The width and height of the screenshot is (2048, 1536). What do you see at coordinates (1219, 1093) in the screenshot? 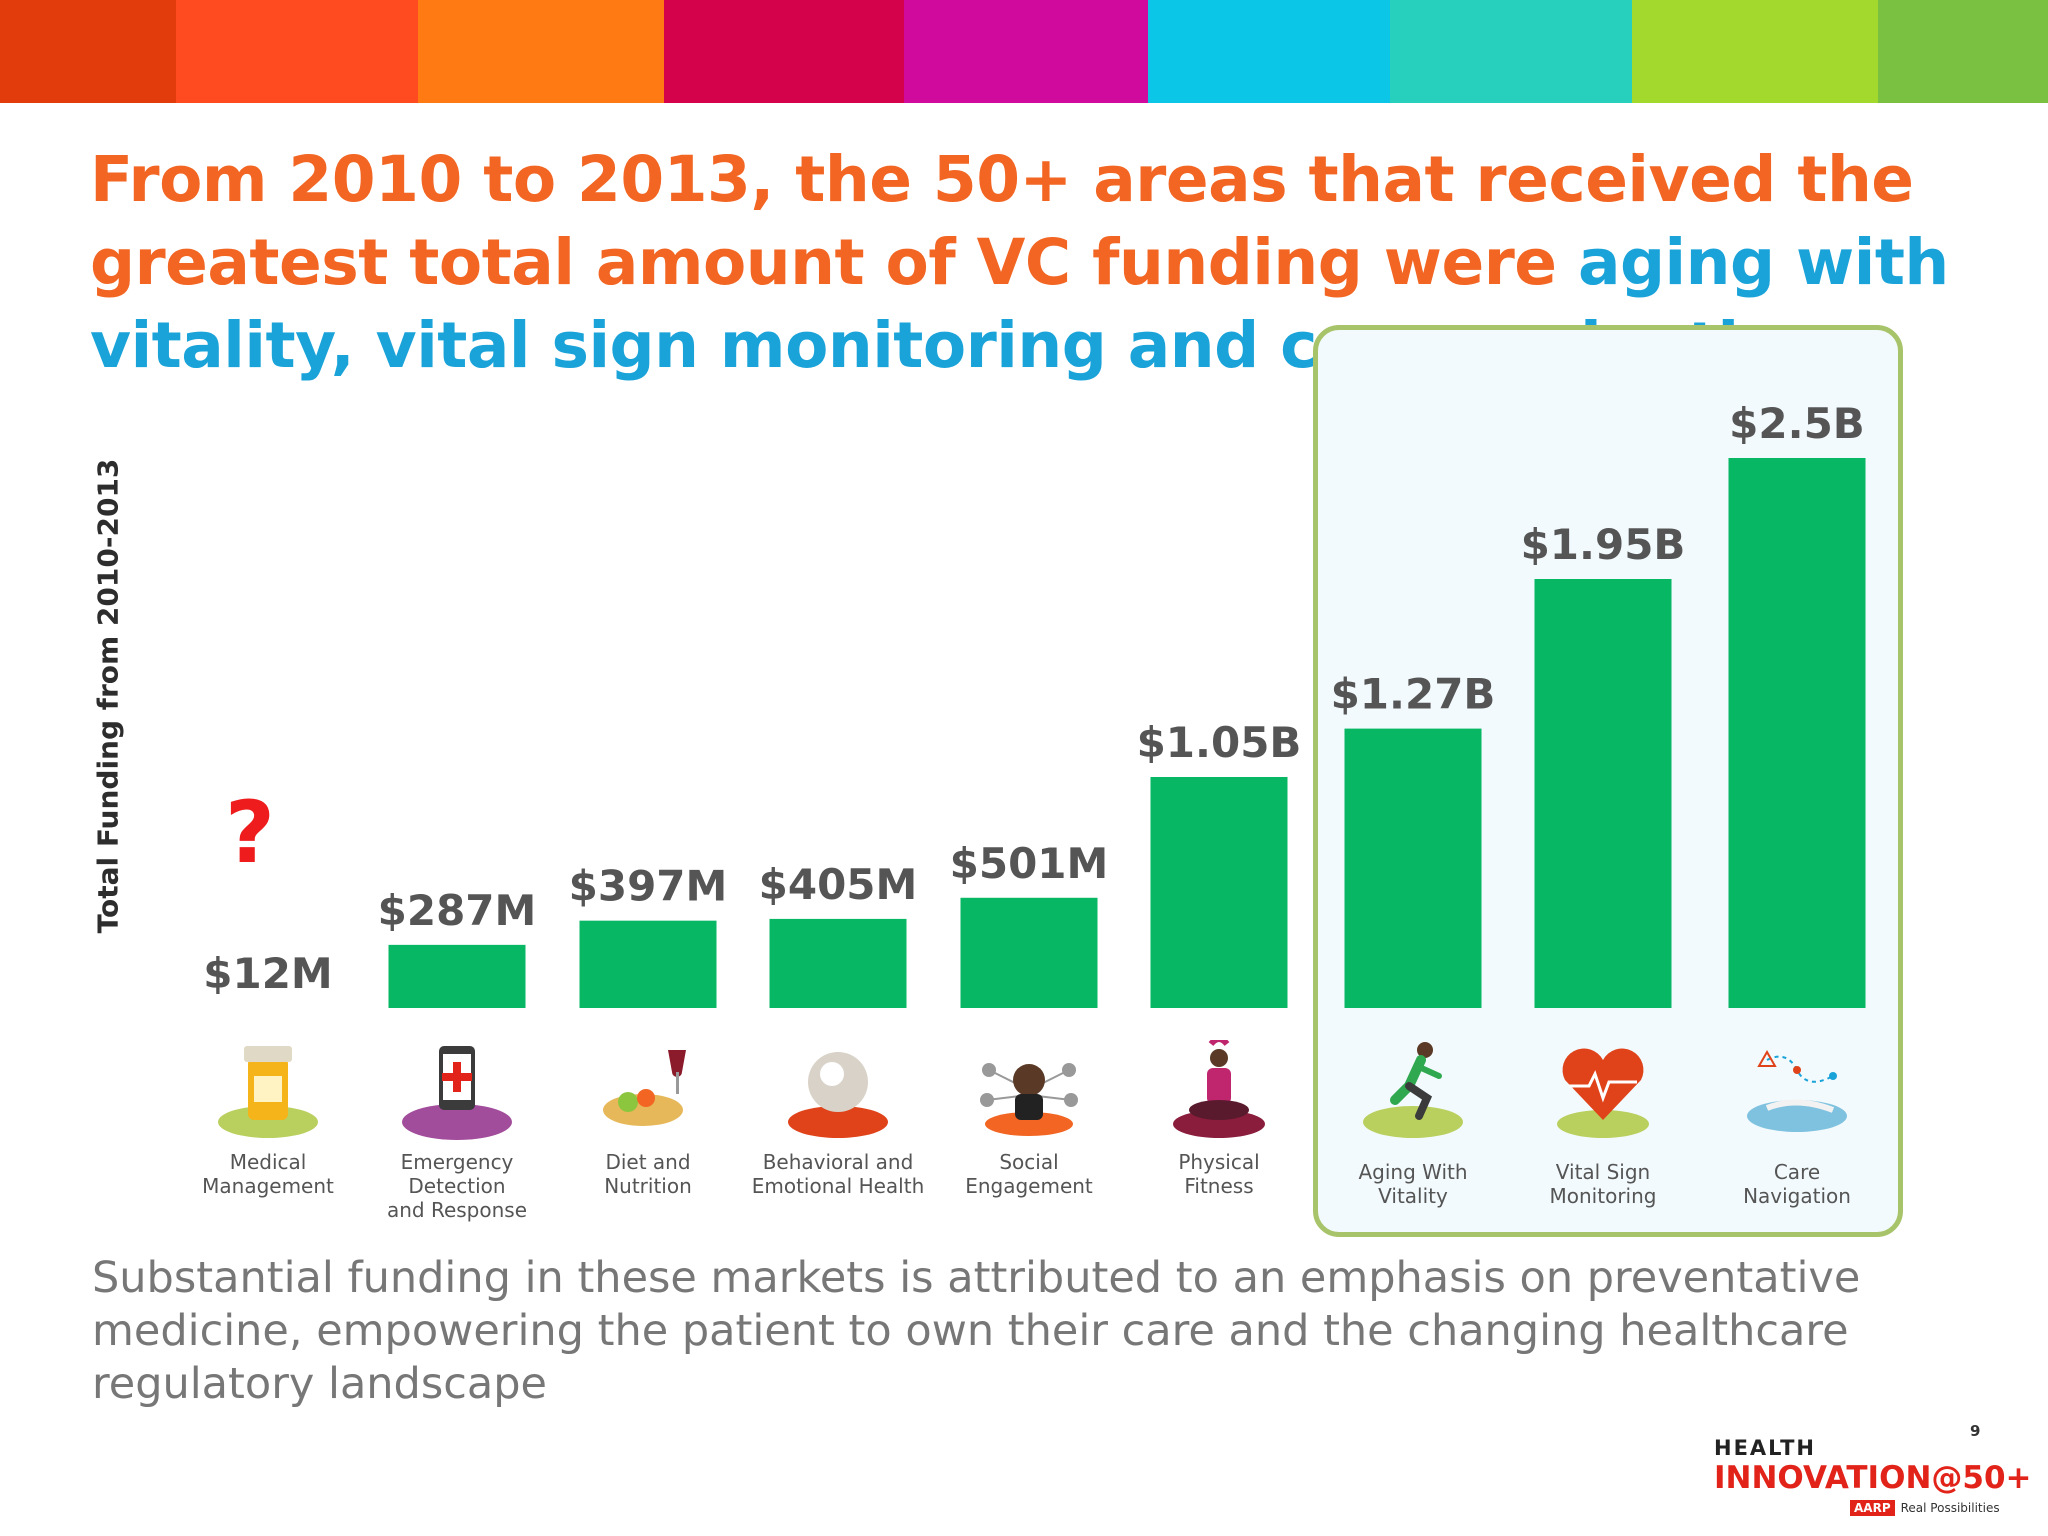
I see `yoga-person-icon` at bounding box center [1219, 1093].